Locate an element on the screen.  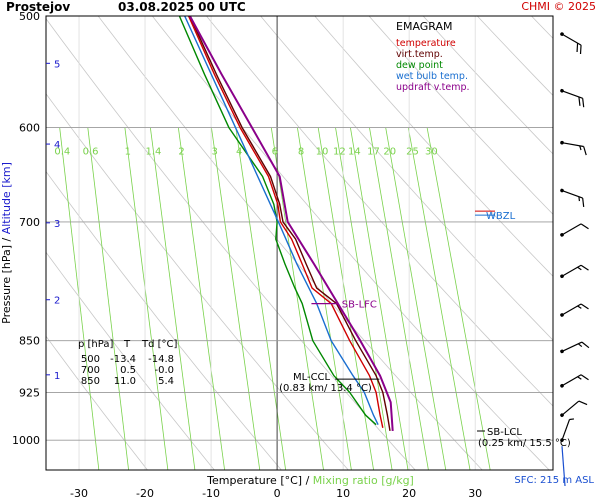
altitude-tick-label: 3 is located at coordinates (57, 224).